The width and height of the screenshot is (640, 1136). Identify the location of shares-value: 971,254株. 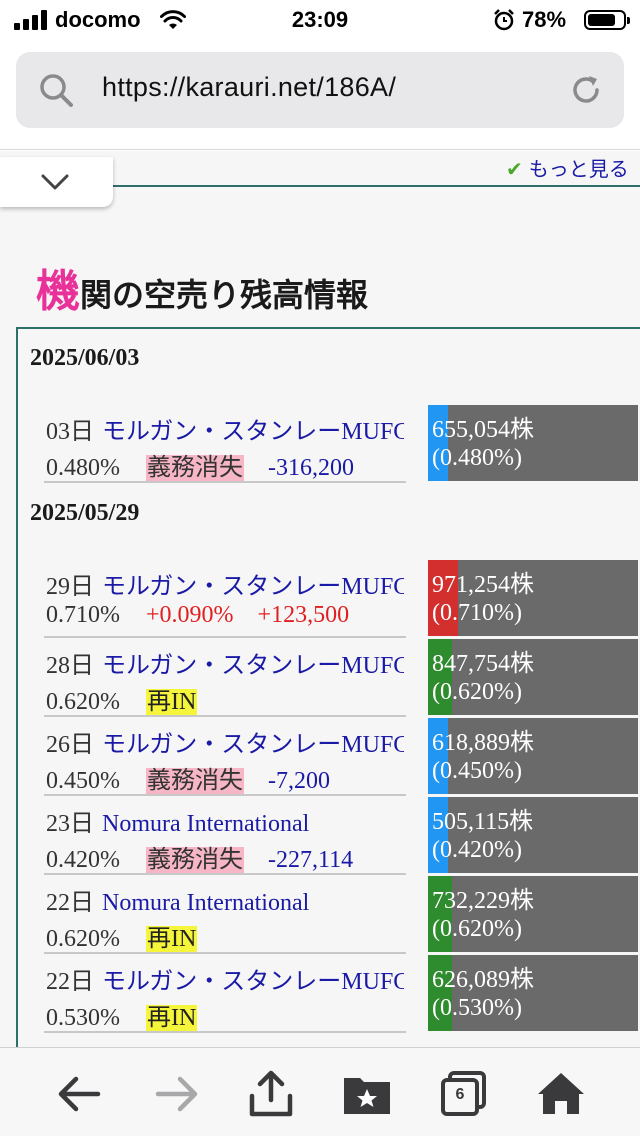
(483, 585).